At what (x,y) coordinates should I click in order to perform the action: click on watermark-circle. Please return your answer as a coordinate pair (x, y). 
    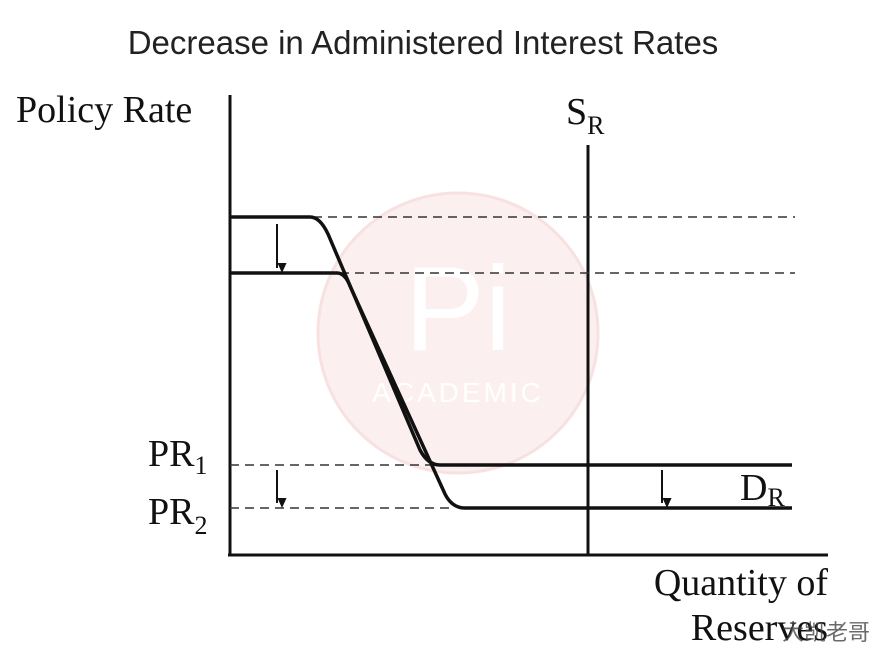
    Looking at the image, I should click on (458, 333).